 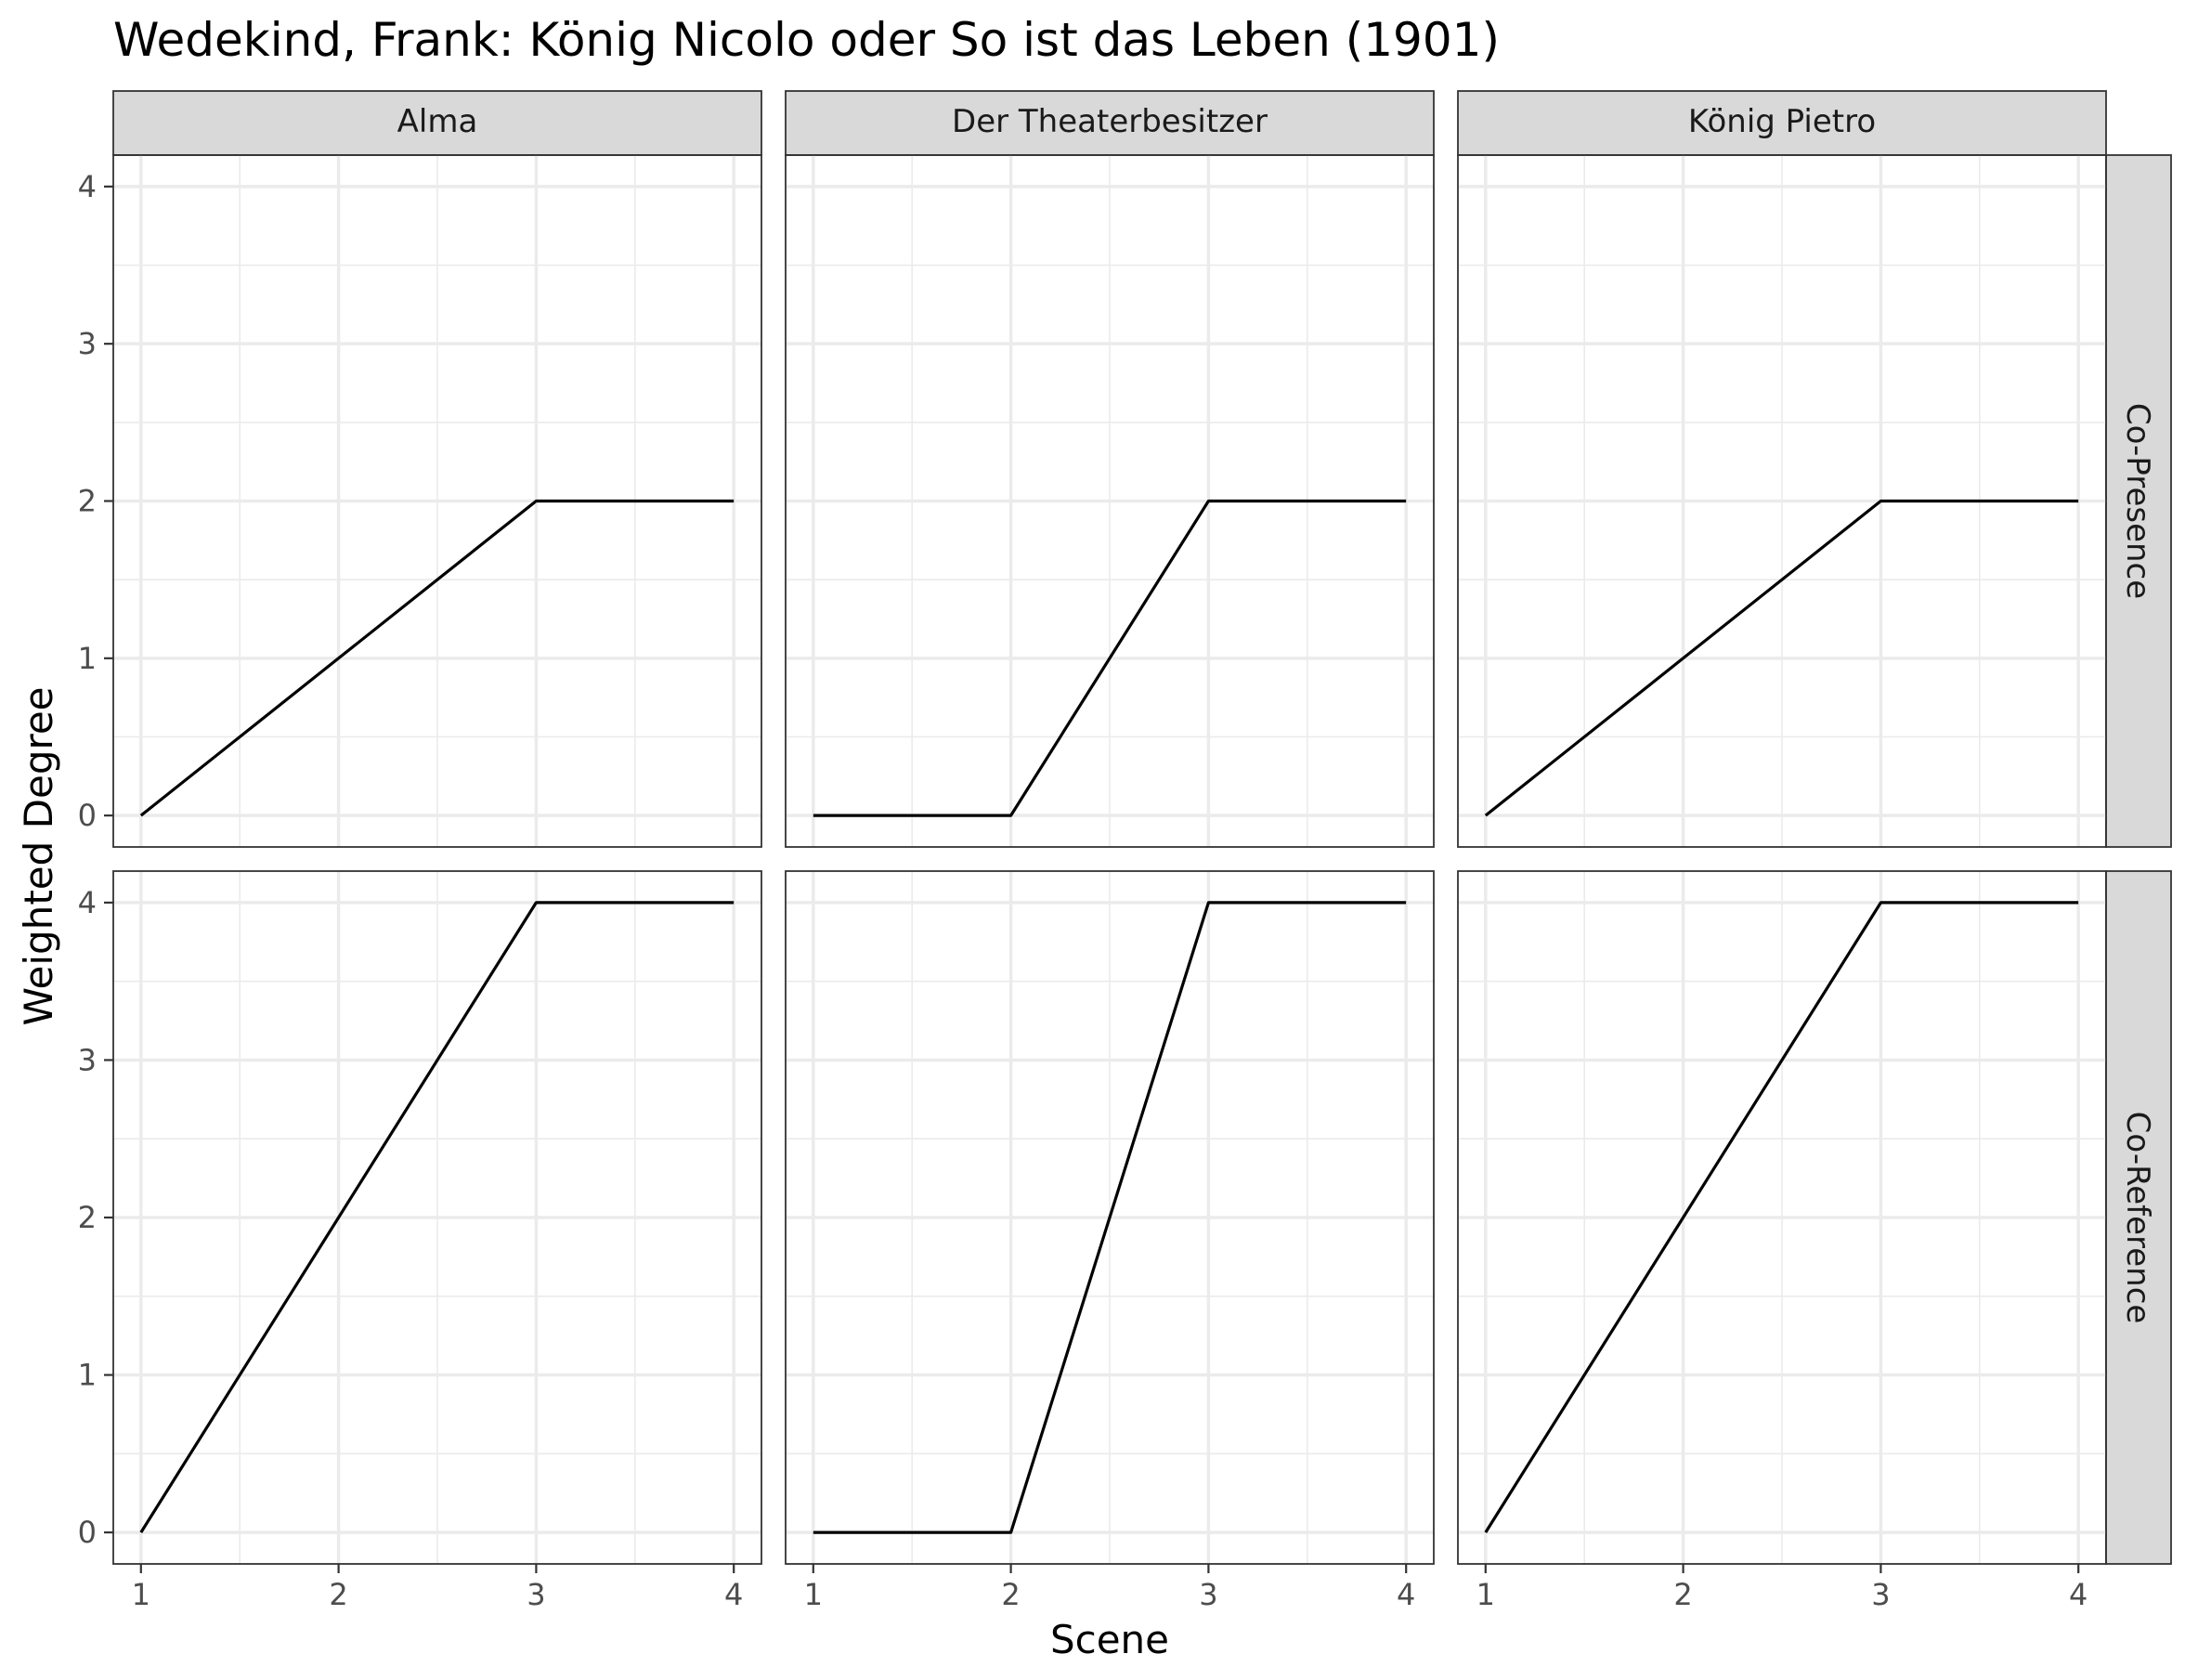 I want to click on y-axis-title: Weighted Degree, so click(x=38, y=855).